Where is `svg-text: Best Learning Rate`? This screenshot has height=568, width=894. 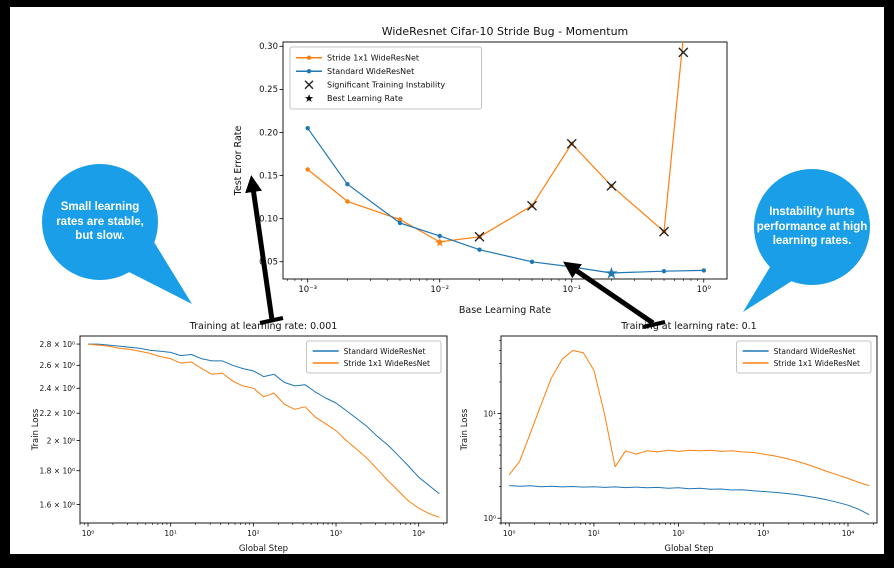 svg-text: Best Learning Rate is located at coordinates (365, 98).